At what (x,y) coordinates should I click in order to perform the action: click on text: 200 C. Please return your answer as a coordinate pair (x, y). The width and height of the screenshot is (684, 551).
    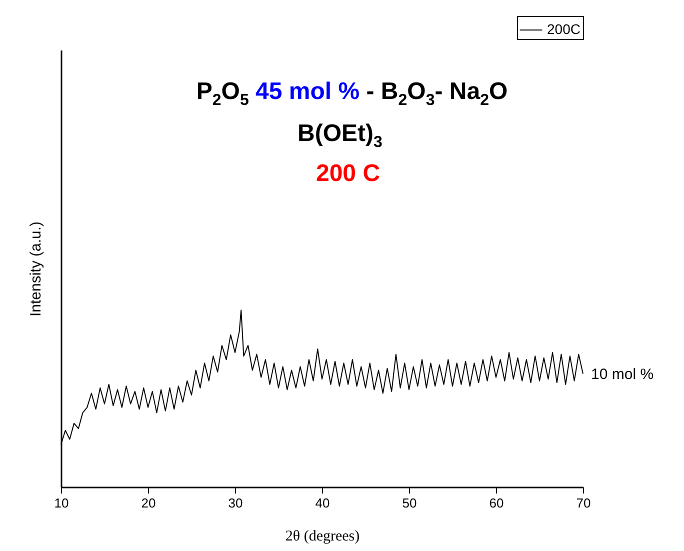
    Looking at the image, I should click on (348, 173).